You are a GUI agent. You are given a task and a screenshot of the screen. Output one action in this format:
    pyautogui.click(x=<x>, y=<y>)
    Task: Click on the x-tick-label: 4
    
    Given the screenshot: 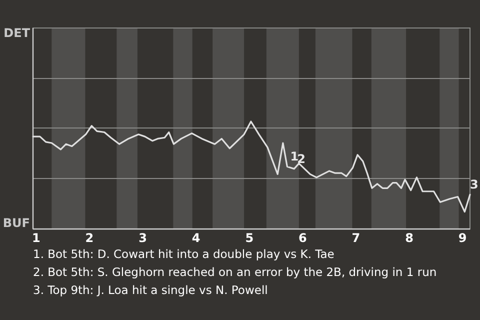 What is the action you would take?
    pyautogui.click(x=196, y=238)
    